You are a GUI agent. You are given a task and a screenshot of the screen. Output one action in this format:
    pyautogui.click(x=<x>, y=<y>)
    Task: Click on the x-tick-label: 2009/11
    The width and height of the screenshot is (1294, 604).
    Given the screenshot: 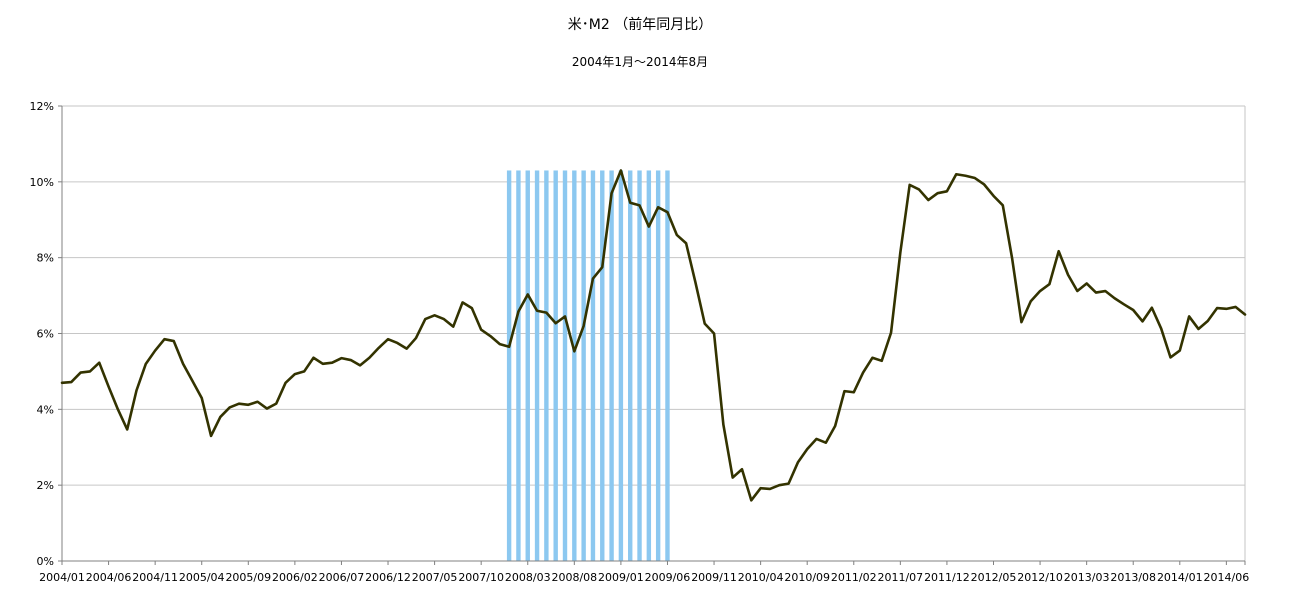 What is the action you would take?
    pyautogui.click(x=714, y=577)
    